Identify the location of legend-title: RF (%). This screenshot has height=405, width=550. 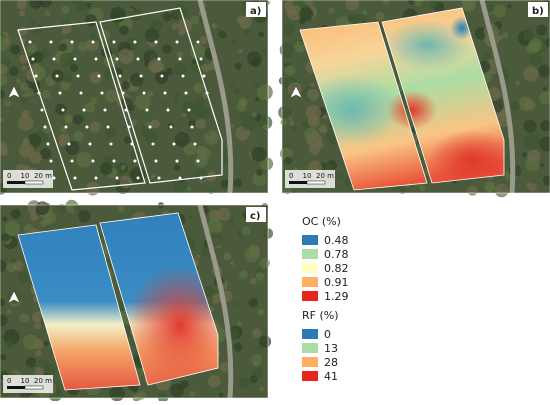
(320, 315).